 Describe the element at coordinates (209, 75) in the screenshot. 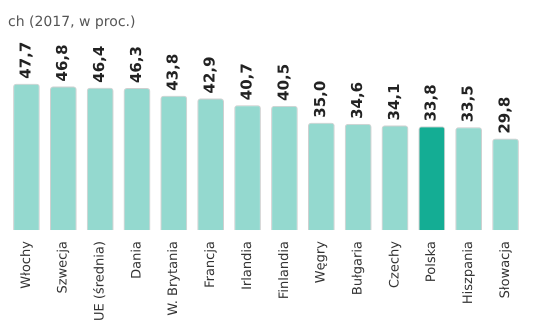

I see `data-label: 42,9` at that location.